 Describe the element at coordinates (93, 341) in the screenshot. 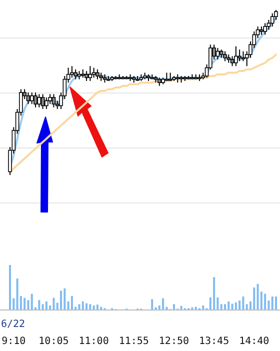

I see `x-tick-label: 11:00` at that location.